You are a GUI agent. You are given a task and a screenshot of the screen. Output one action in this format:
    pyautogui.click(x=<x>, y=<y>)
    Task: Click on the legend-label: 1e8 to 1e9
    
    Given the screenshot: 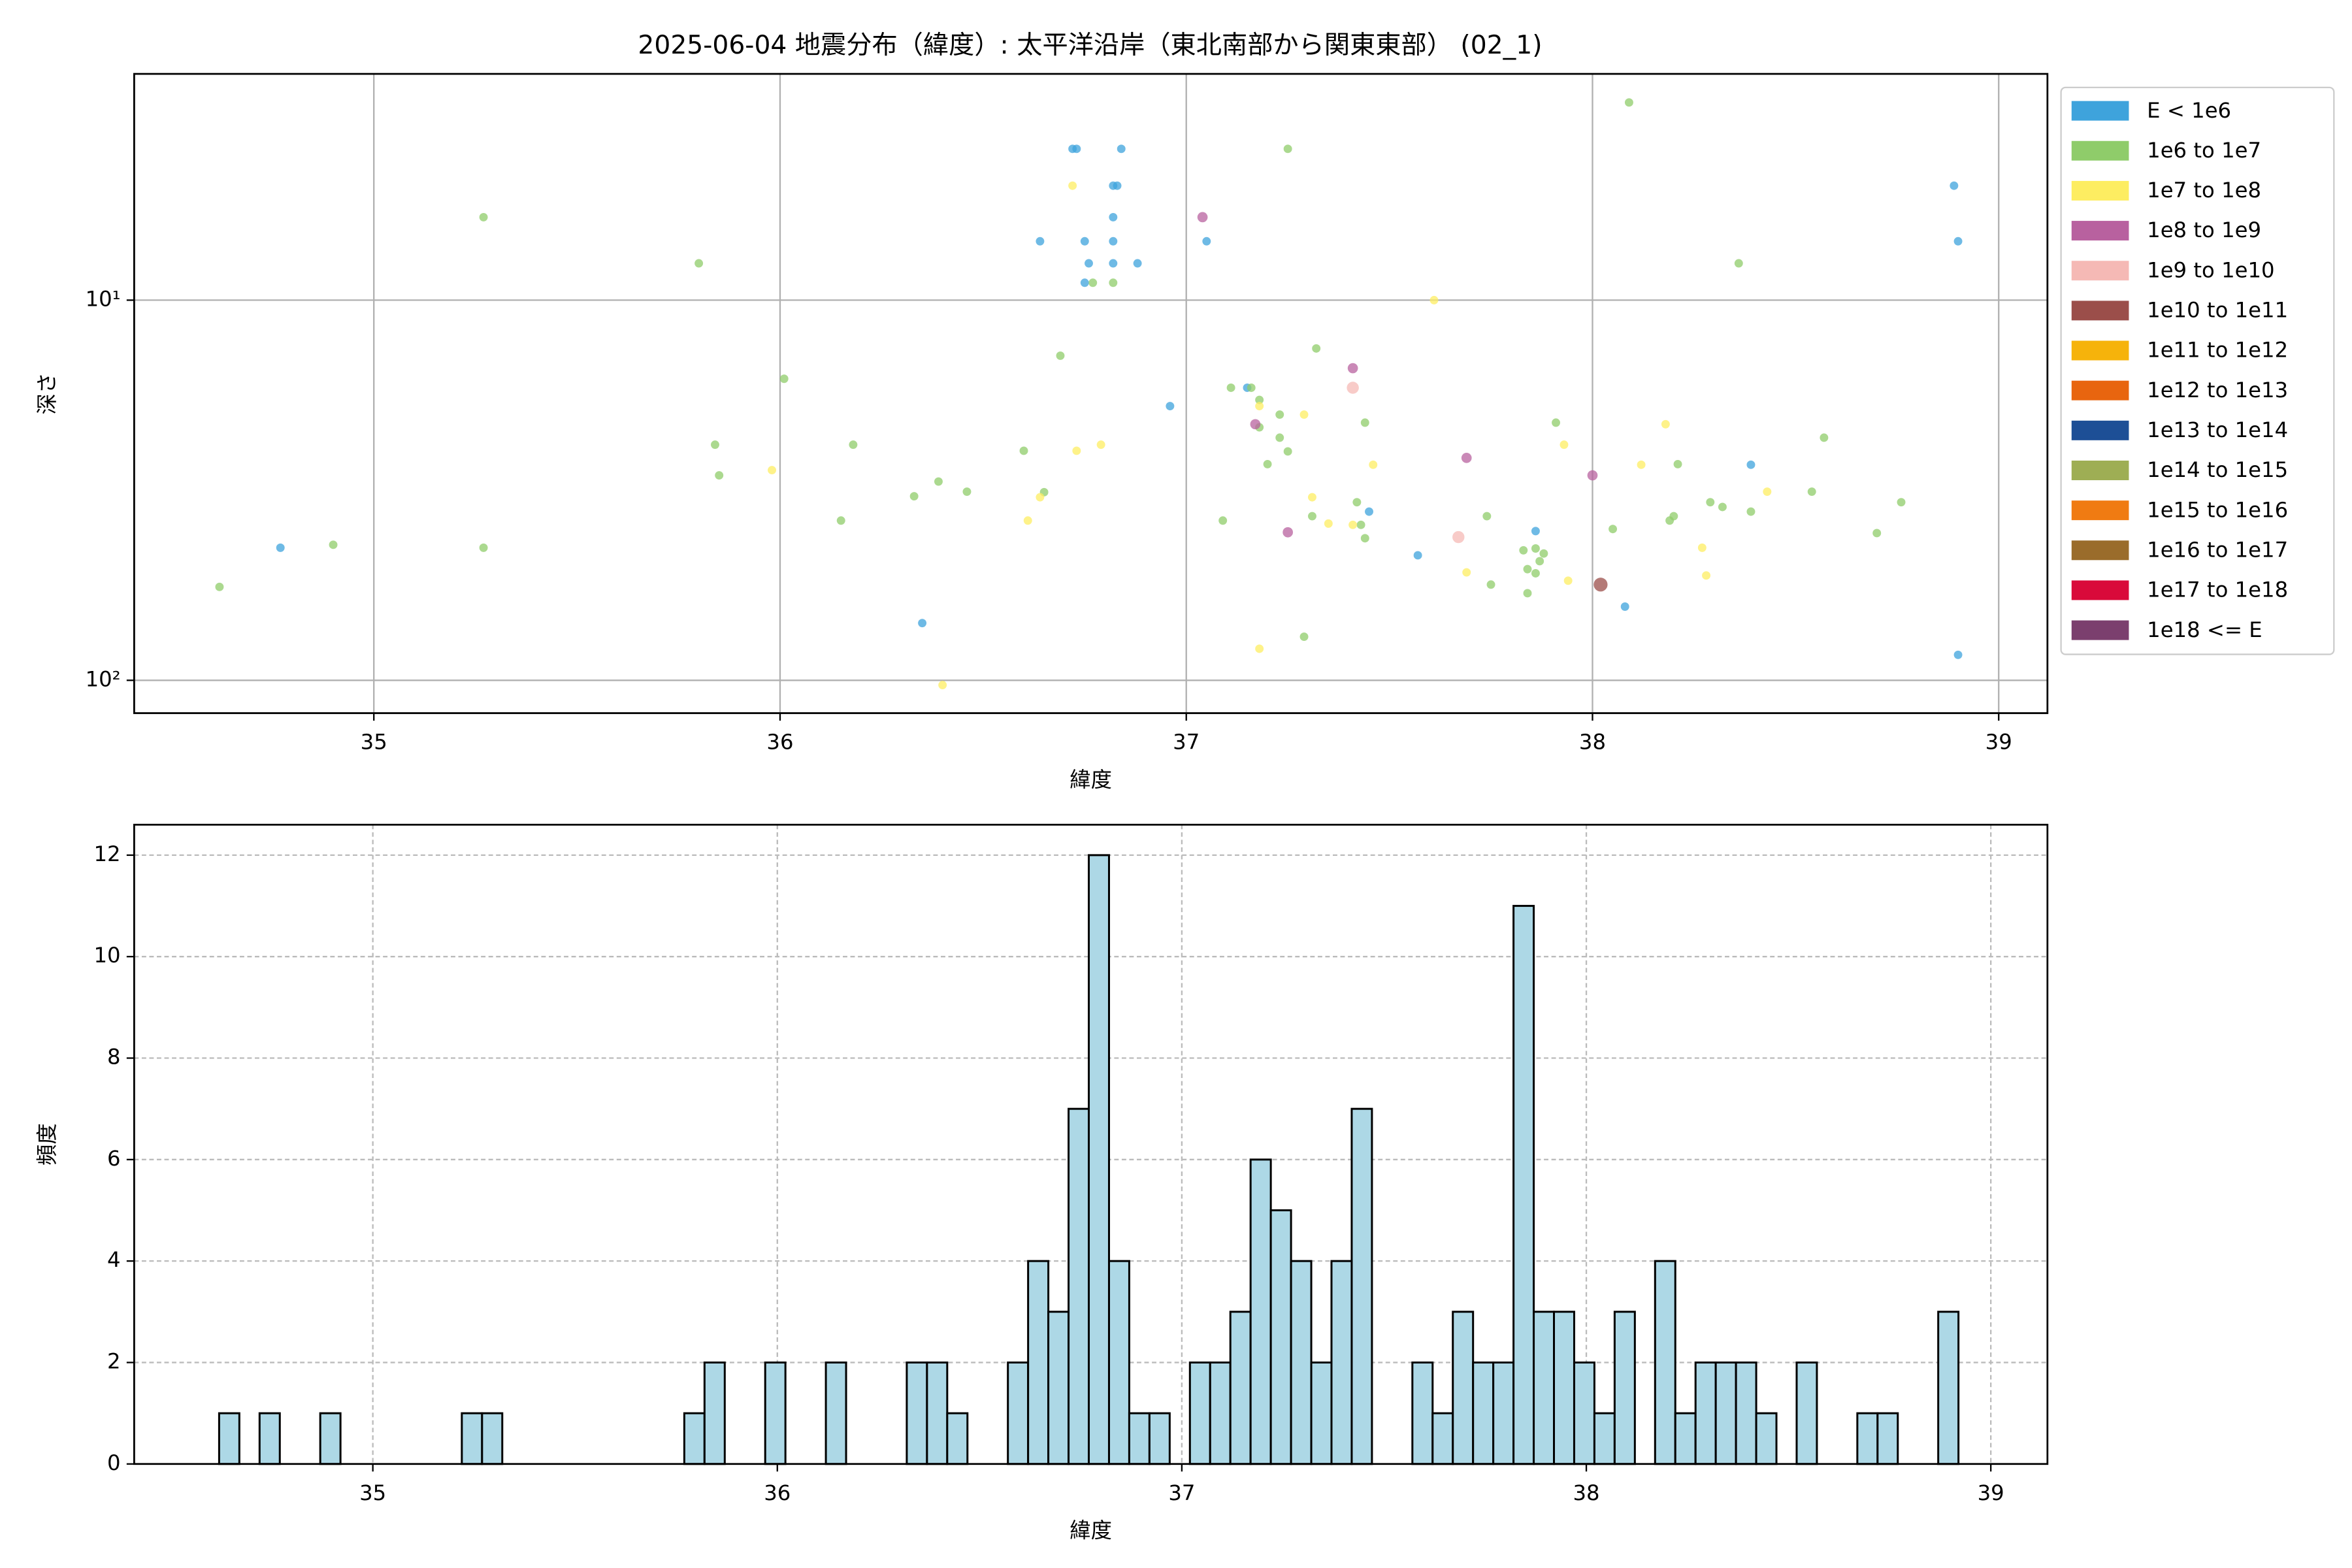 What is the action you would take?
    pyautogui.click(x=2204, y=230)
    